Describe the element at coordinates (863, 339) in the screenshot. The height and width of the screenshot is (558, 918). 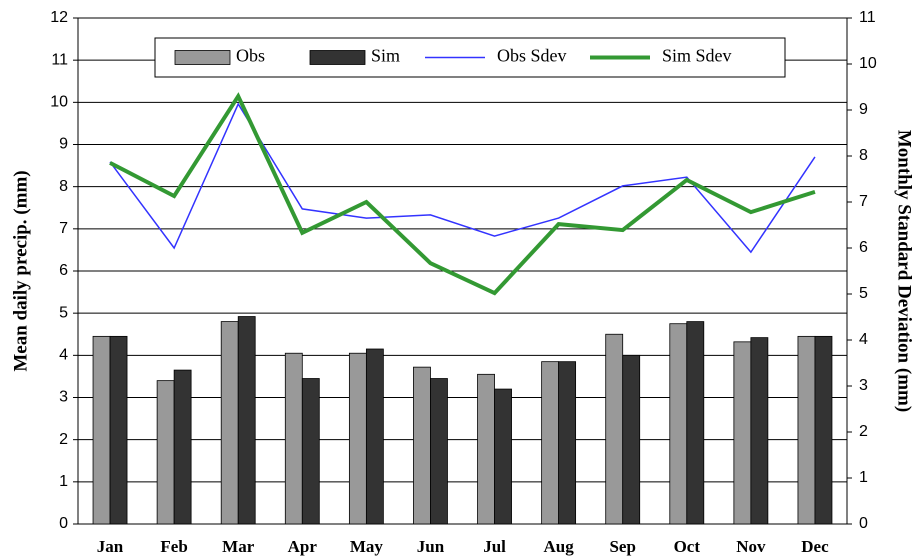
I see `y2-tick-label: 4` at that location.